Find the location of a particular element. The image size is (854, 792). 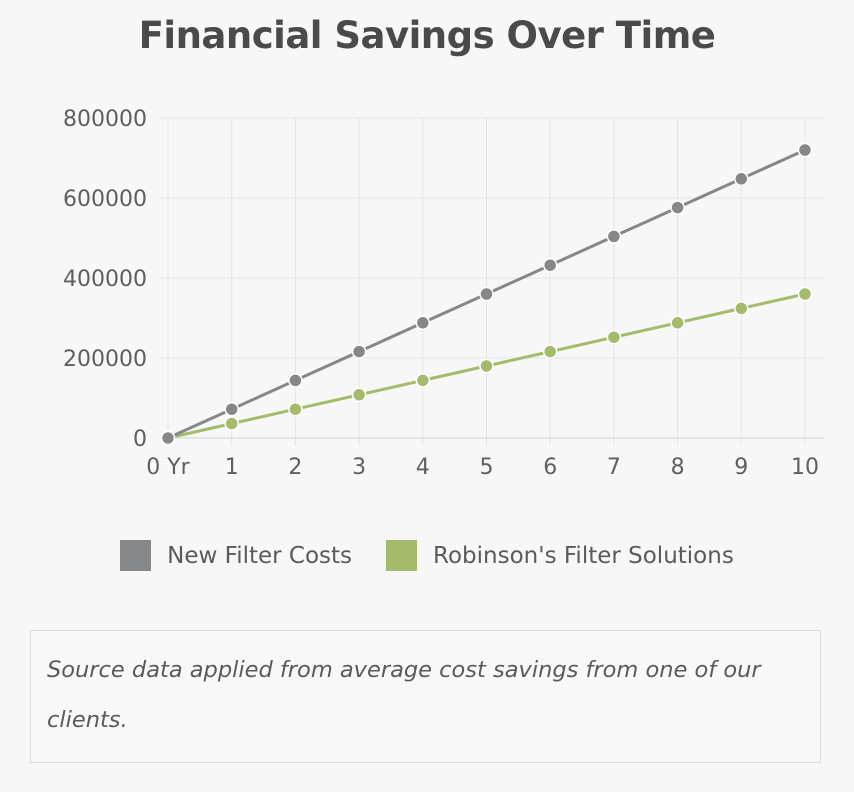

y-tick-label: 200000 is located at coordinates (105, 359).